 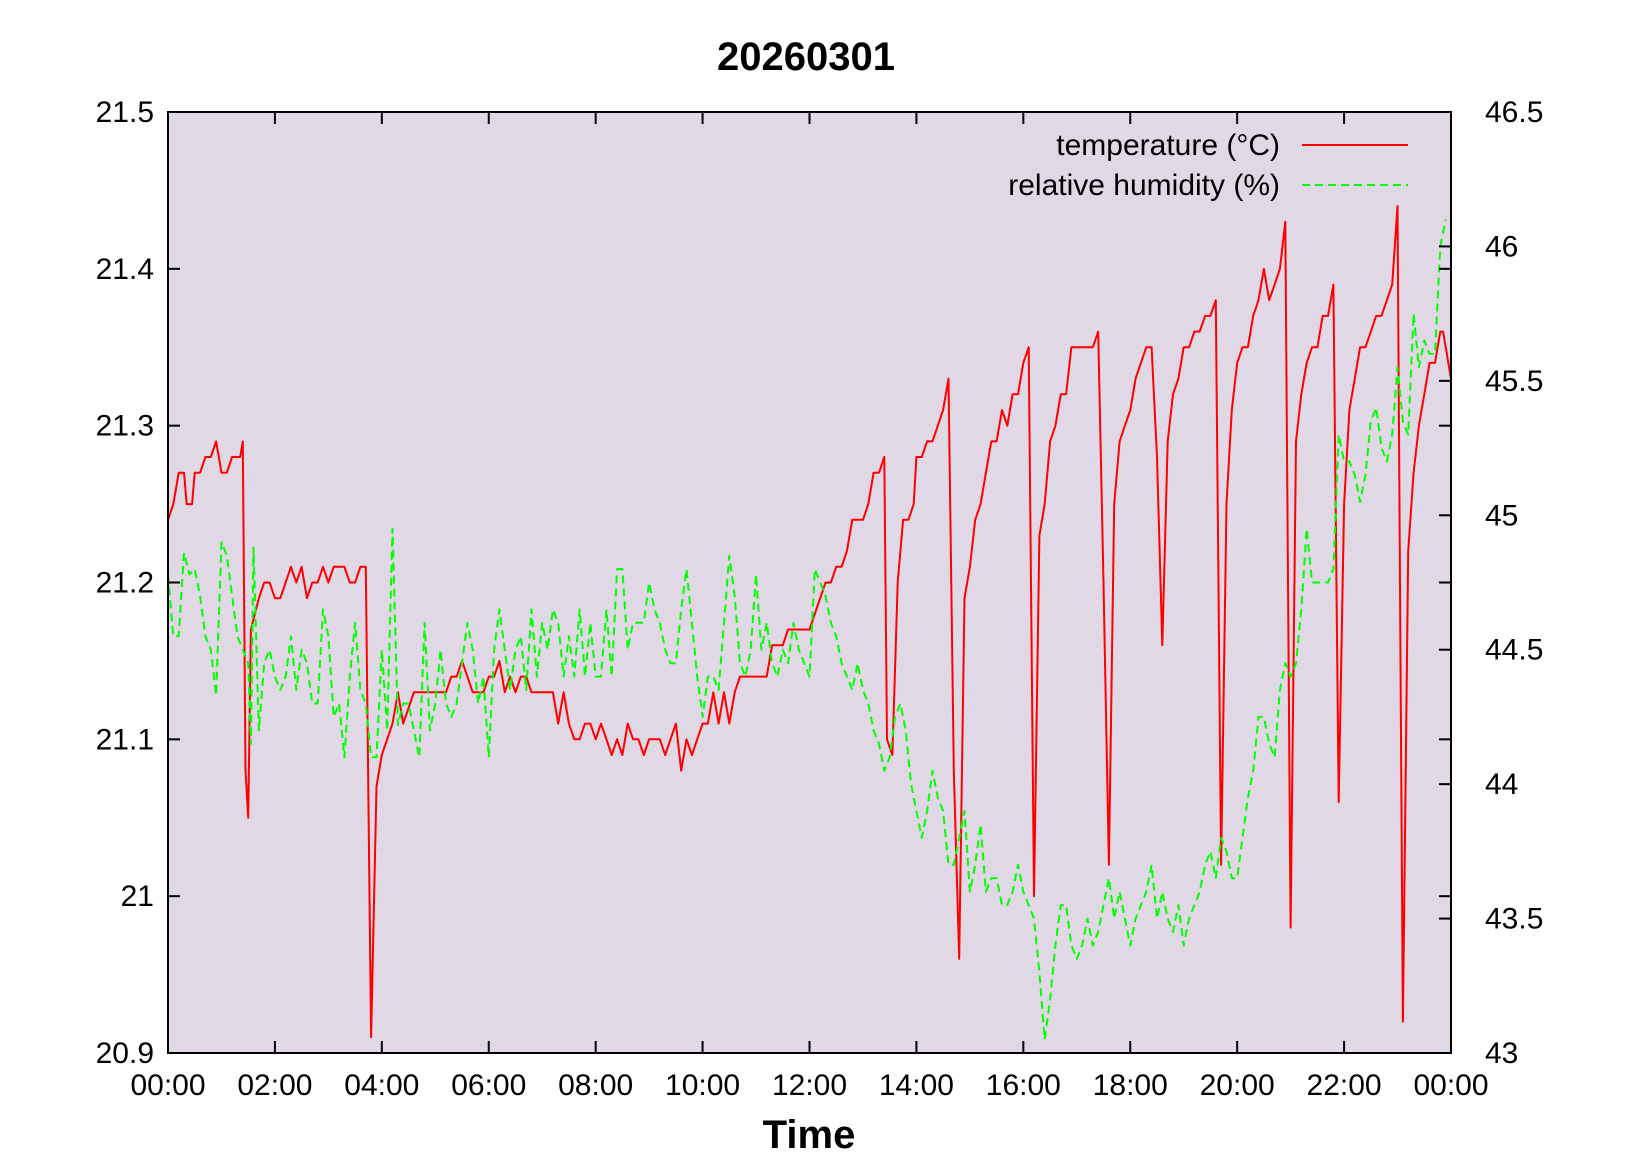 I want to click on left-tick-label: 20.9, so click(x=125, y=1053).